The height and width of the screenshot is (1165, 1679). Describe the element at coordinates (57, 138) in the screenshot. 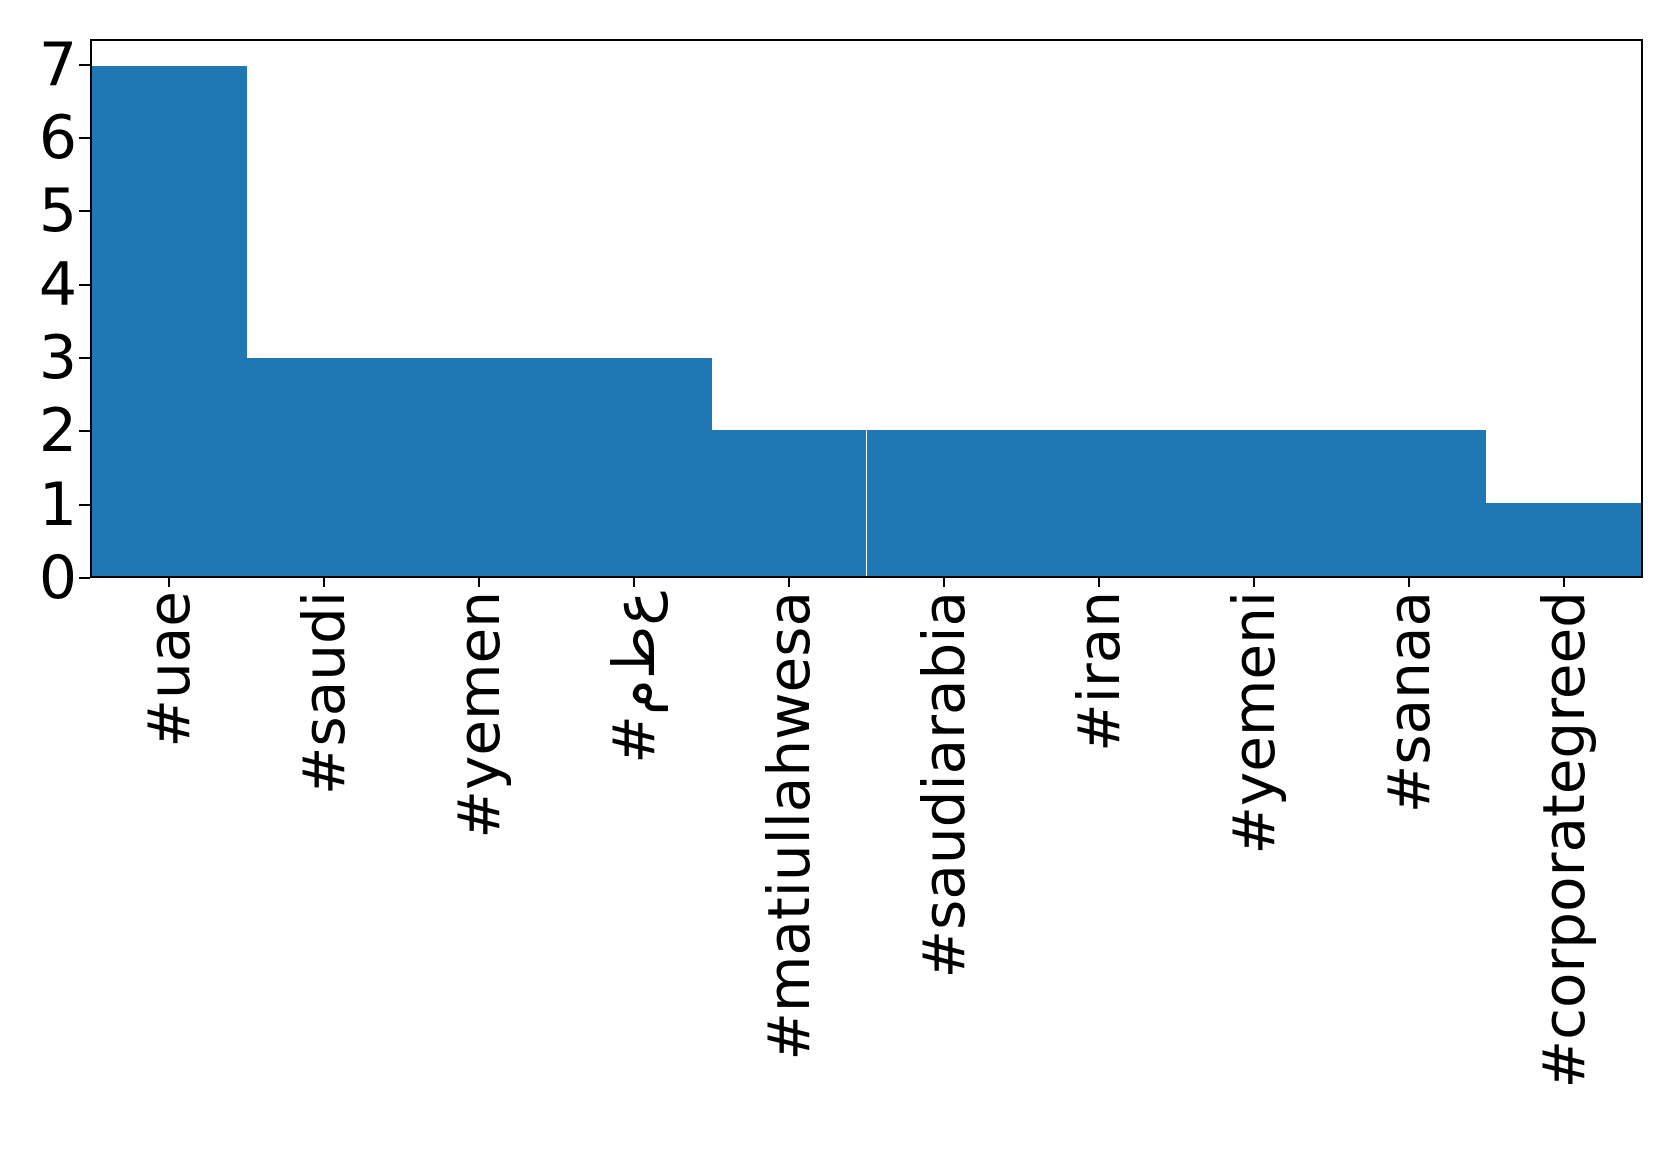

I see `y-tick-label: 6` at that location.